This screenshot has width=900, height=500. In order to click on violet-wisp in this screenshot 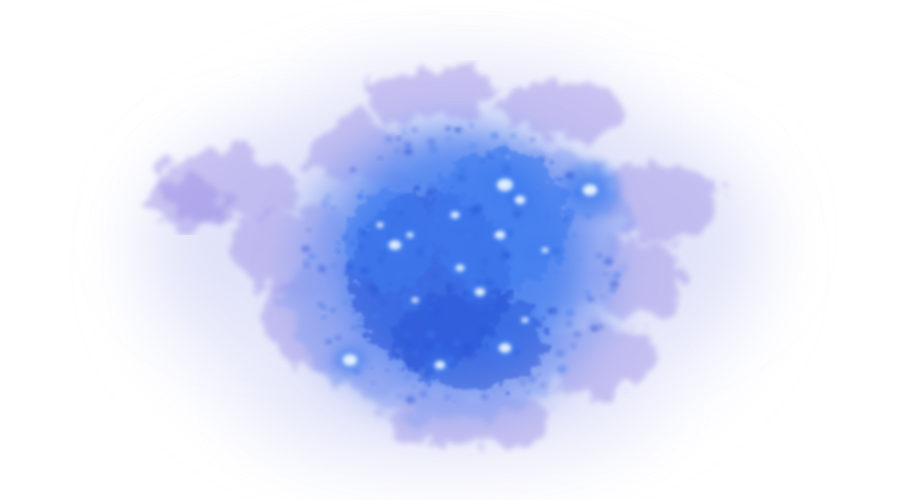, I will do `click(560, 110)`.